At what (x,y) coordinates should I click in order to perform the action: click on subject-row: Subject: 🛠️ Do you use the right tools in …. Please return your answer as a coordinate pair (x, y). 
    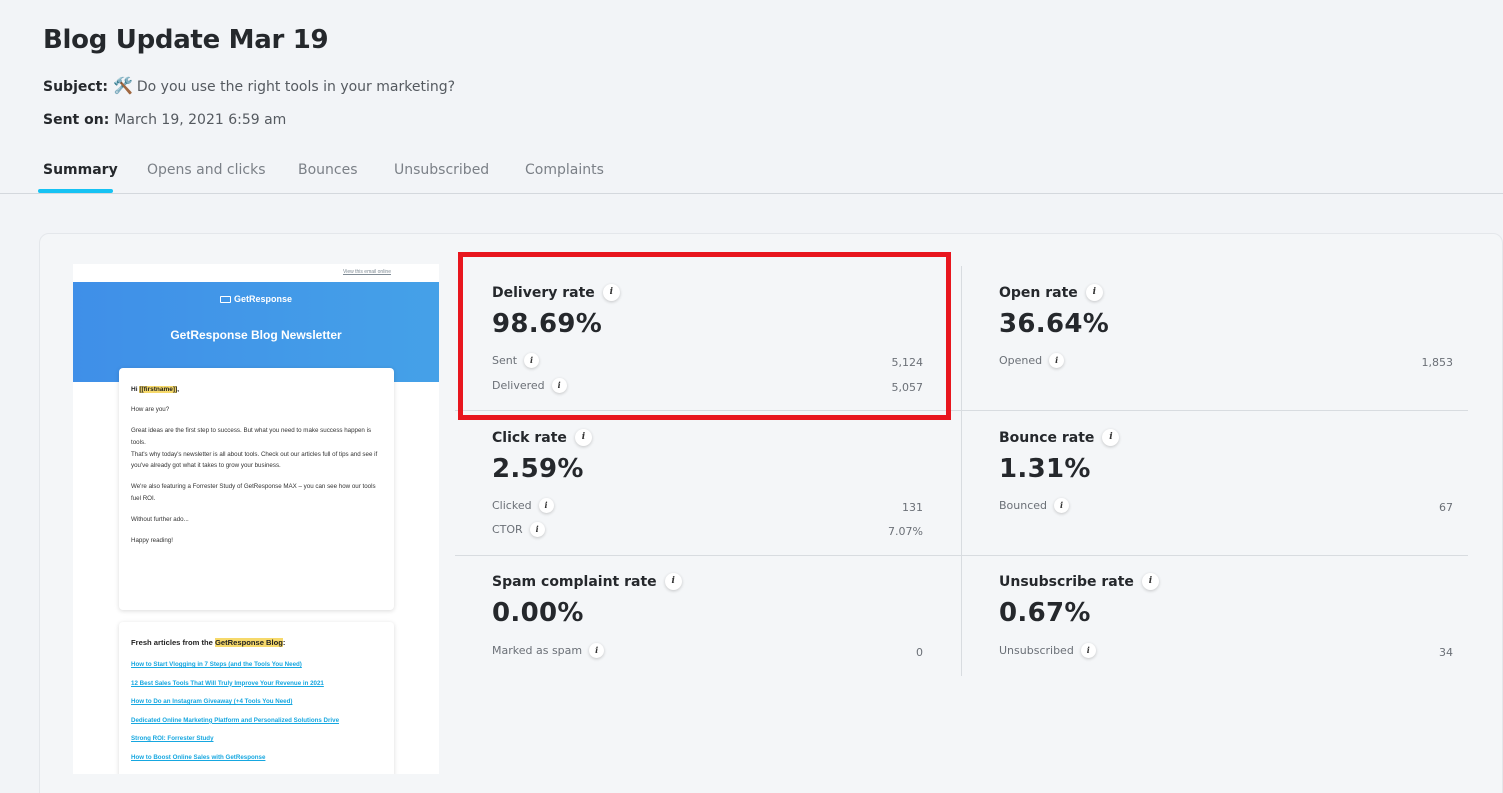
    Looking at the image, I should click on (249, 85).